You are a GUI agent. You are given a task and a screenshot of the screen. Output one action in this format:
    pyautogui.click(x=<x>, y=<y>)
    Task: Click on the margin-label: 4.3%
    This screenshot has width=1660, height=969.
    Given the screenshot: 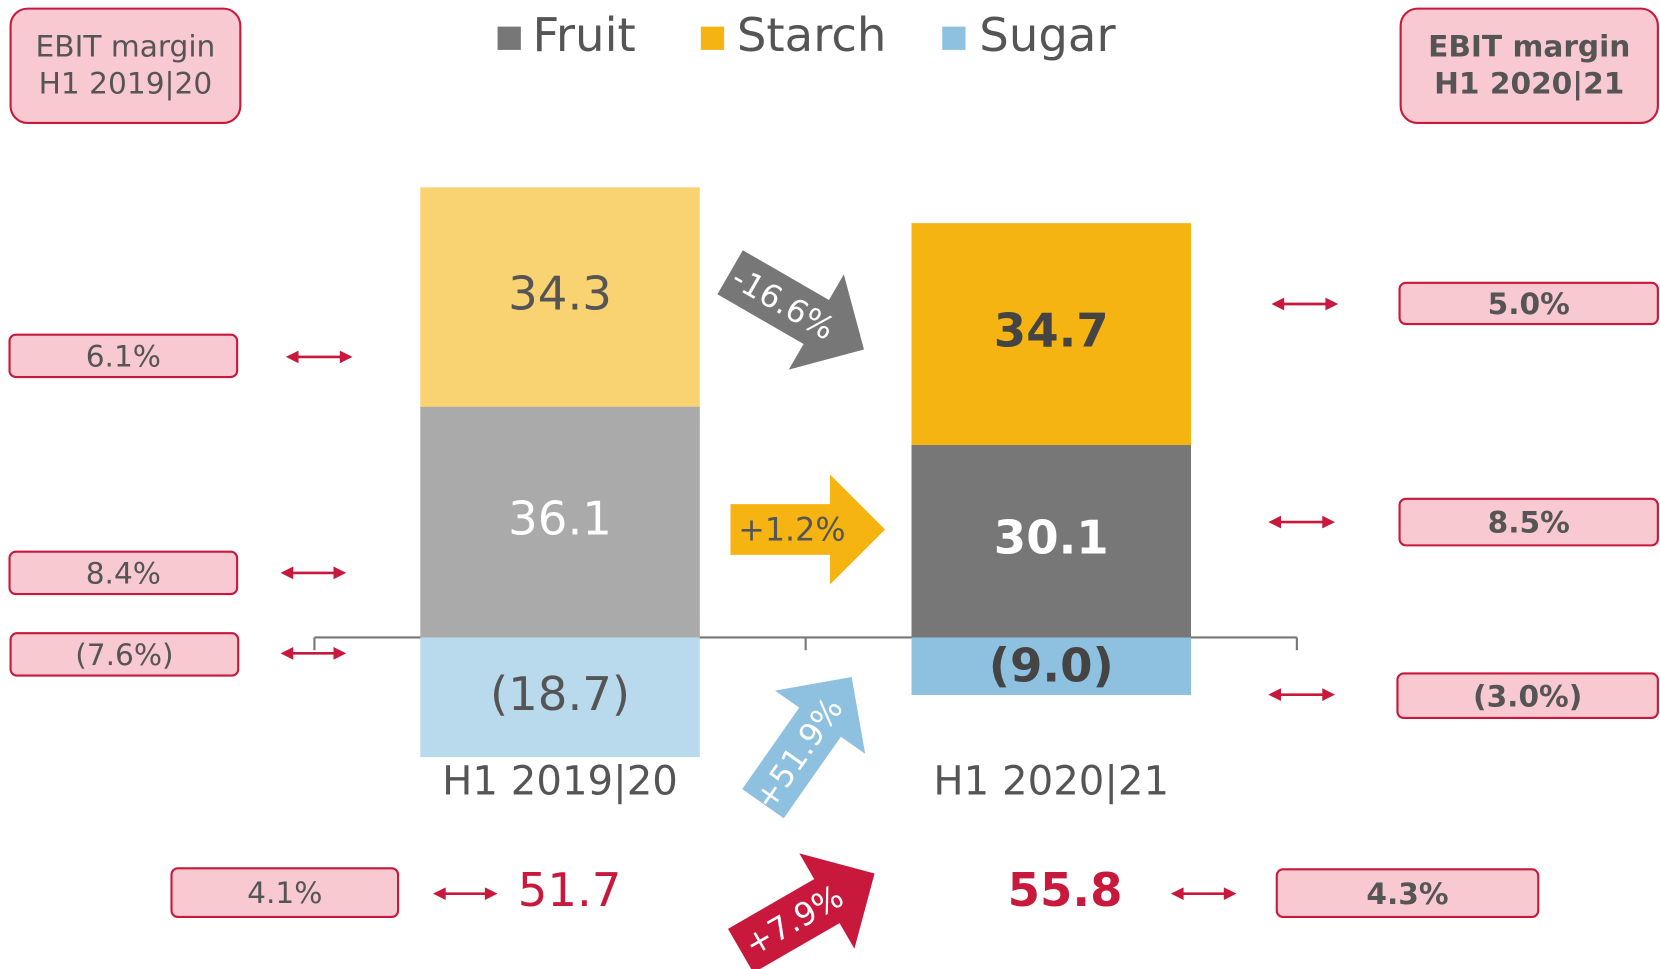 What is the action you would take?
    pyautogui.click(x=1407, y=893)
    